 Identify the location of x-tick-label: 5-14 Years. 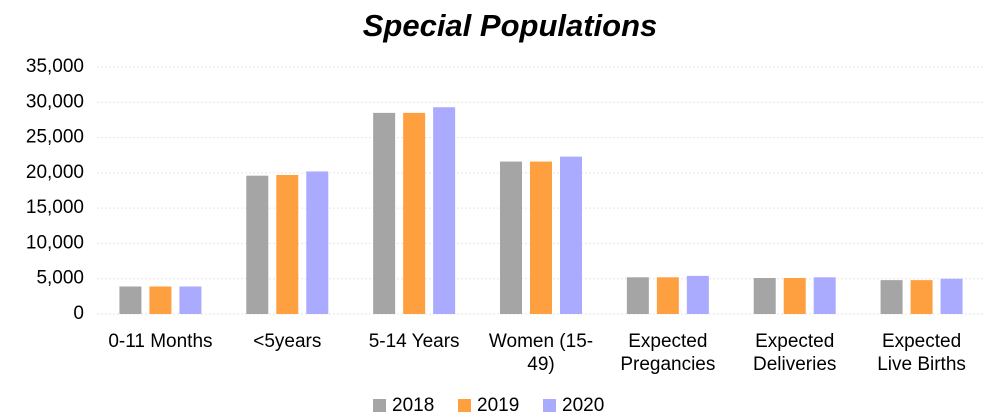
(414, 341).